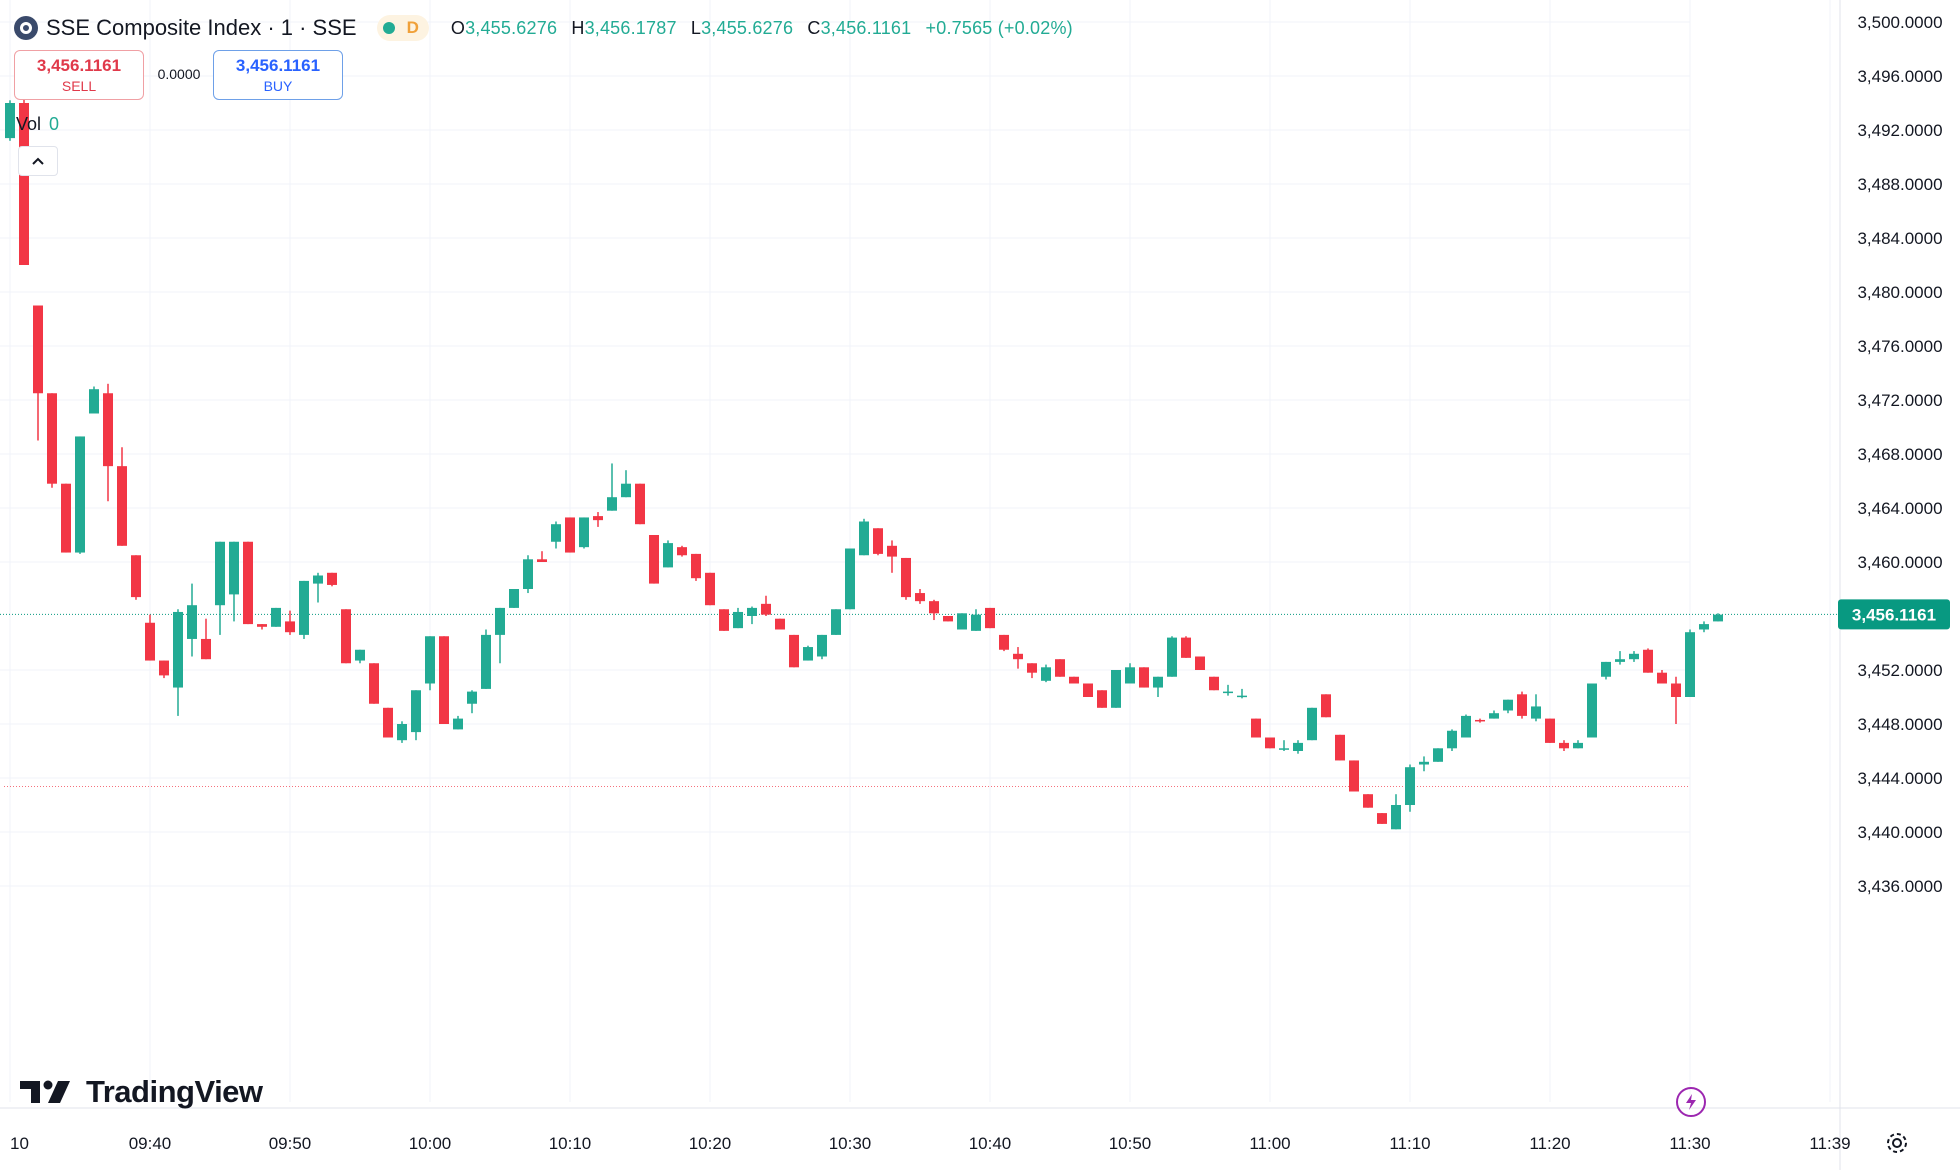  Describe the element at coordinates (402, 28) in the screenshot. I see `market-status-badge: D` at that location.